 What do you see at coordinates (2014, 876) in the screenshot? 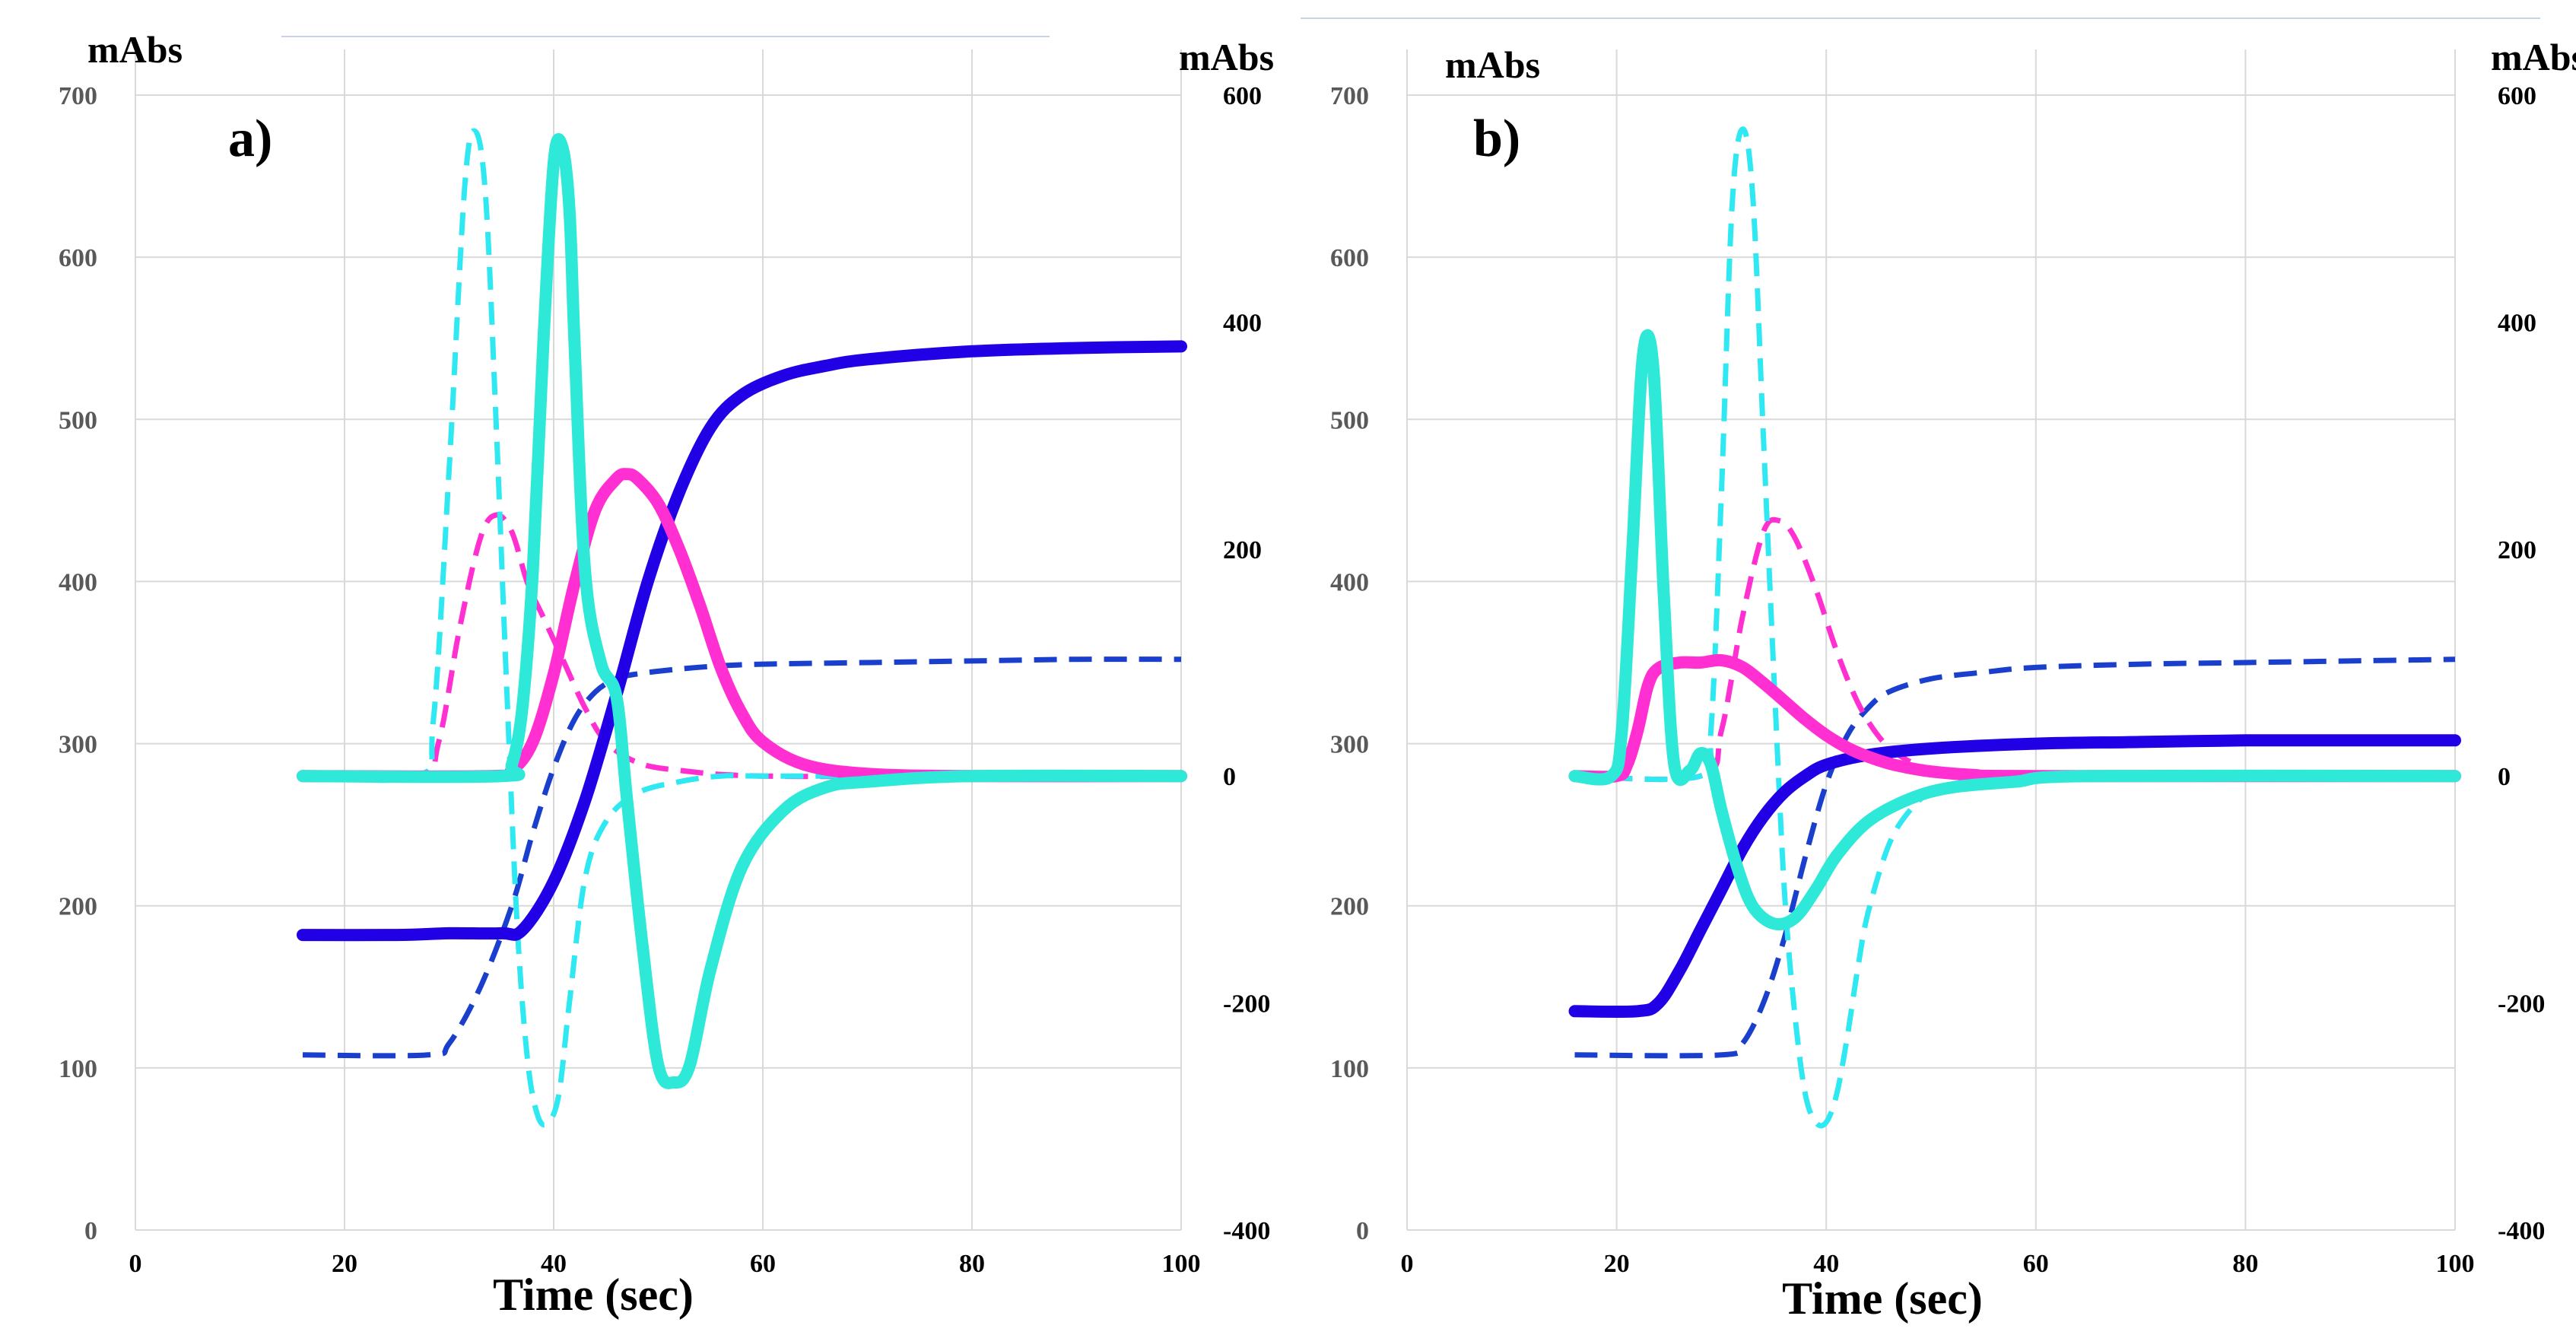
I see `series-blue-solid` at bounding box center [2014, 876].